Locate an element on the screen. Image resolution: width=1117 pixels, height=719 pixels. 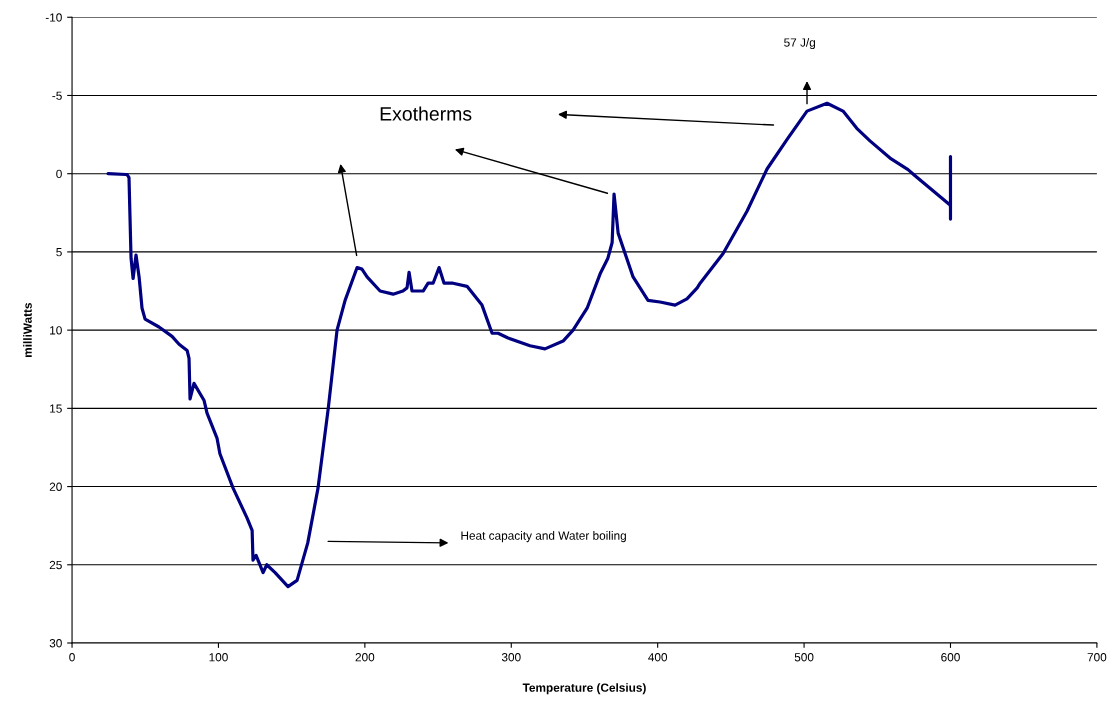
x-tick-label: 700 is located at coordinates (1097, 657).